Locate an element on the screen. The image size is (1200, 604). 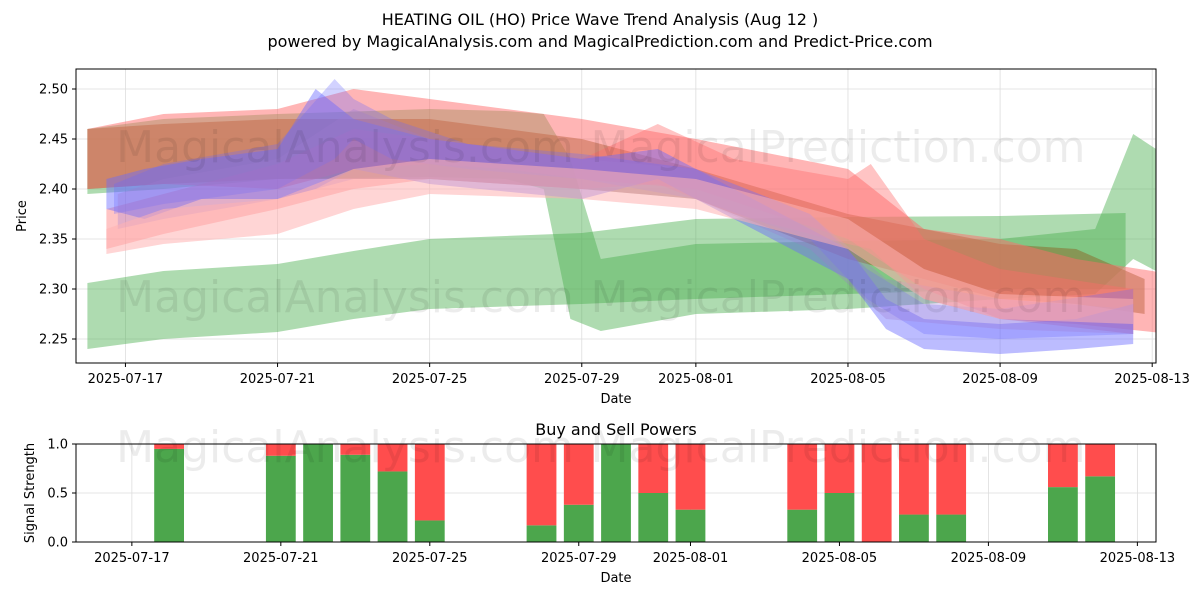
watermark-right-top: MagicalPrediction.com is located at coordinates (838, 147).